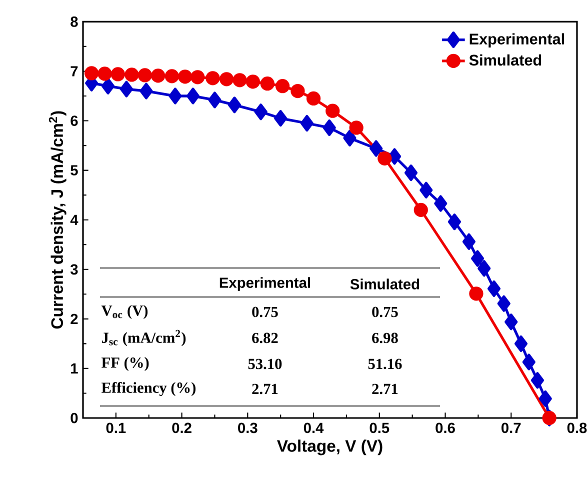  What do you see at coordinates (314, 428) in the screenshot?
I see `x-tick-label: 0.4` at bounding box center [314, 428].